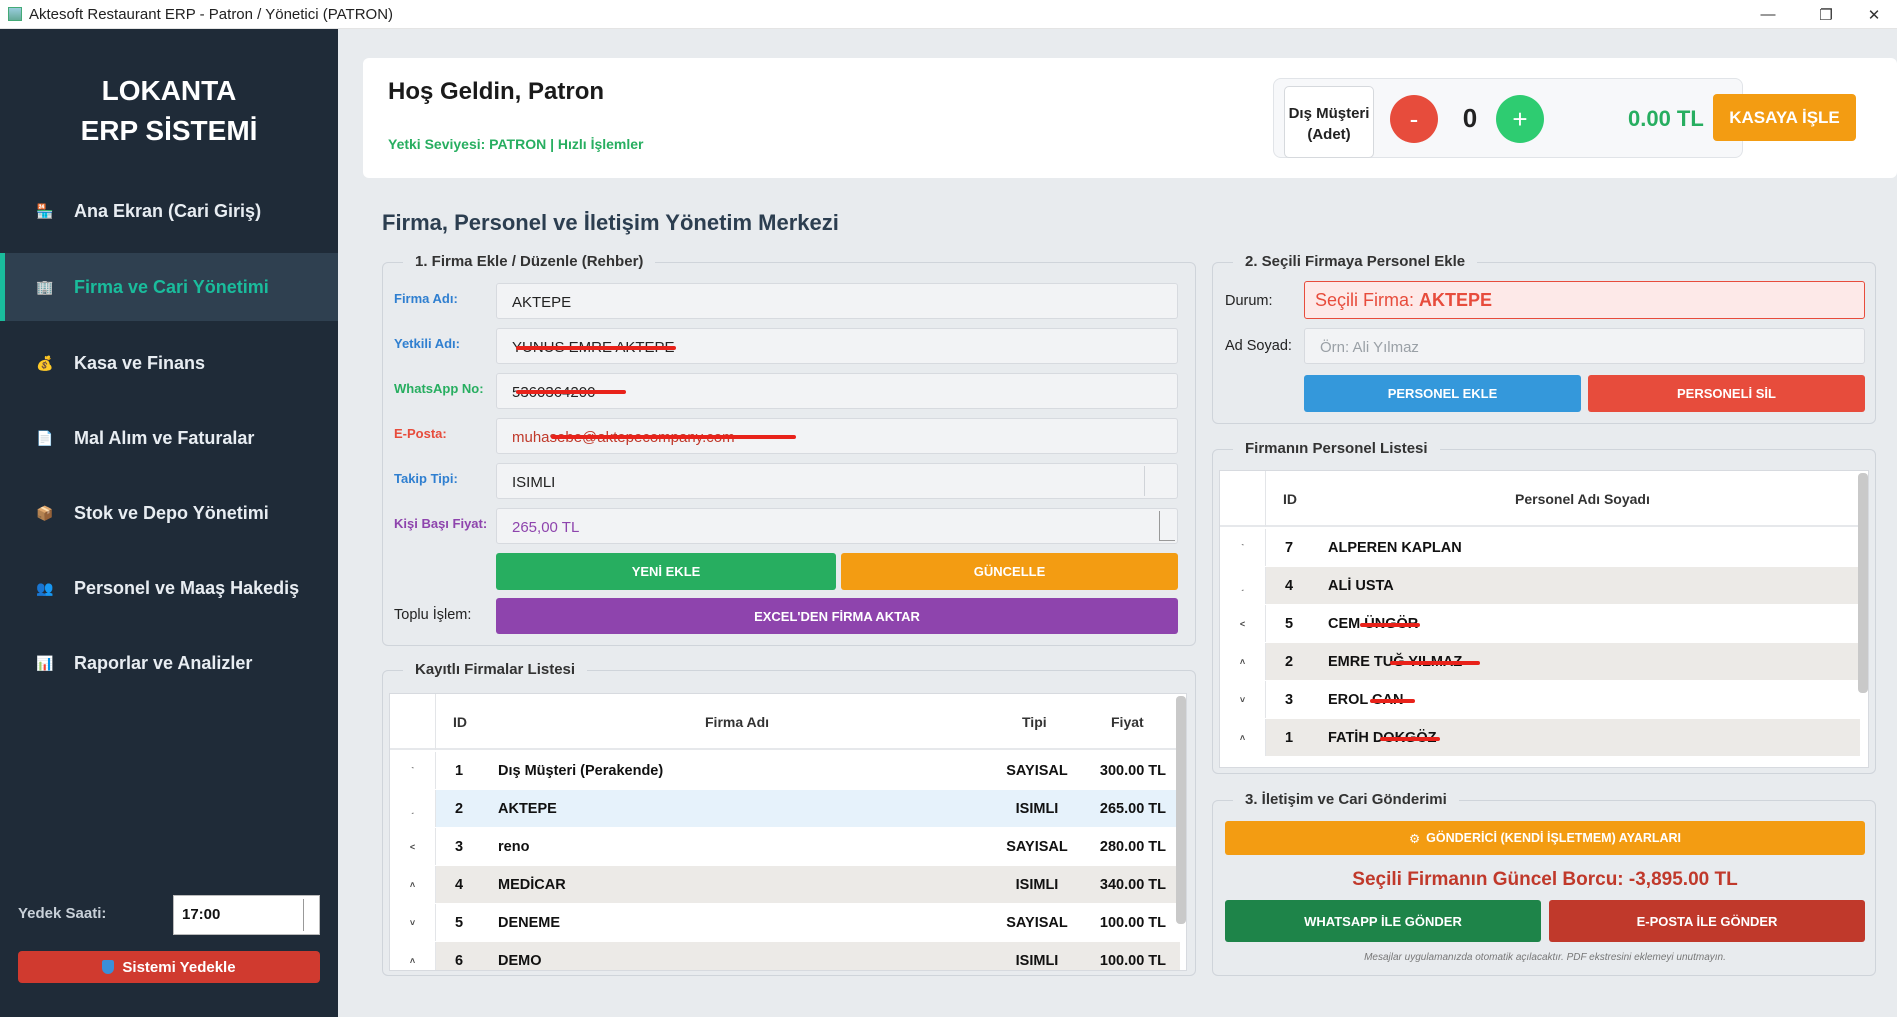 The height and width of the screenshot is (1017, 1897). Describe the element at coordinates (1826, 15) in the screenshot. I see `maximize-icon: ❐` at that location.